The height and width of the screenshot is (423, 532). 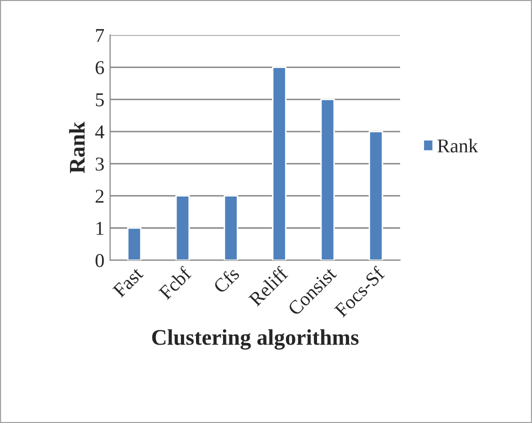 What do you see at coordinates (100, 228) in the screenshot?
I see `y-tick-label: 1` at bounding box center [100, 228].